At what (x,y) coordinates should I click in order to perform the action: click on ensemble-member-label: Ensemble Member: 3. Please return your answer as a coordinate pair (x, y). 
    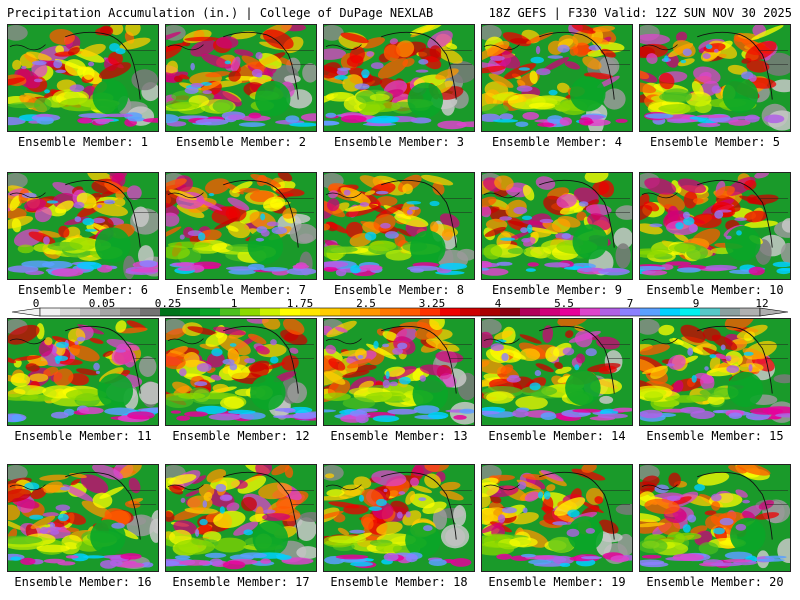
    Looking at the image, I should click on (399, 142).